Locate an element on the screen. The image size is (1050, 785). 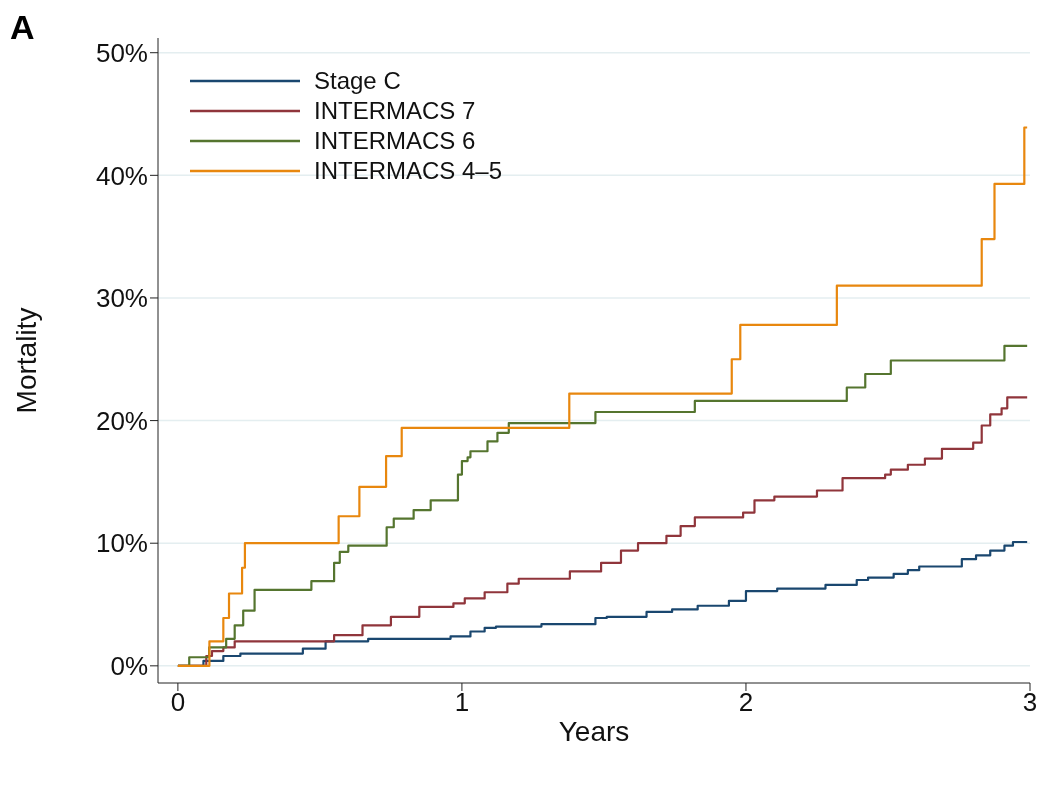
x-tick-label: 2 is located at coordinates (746, 702).